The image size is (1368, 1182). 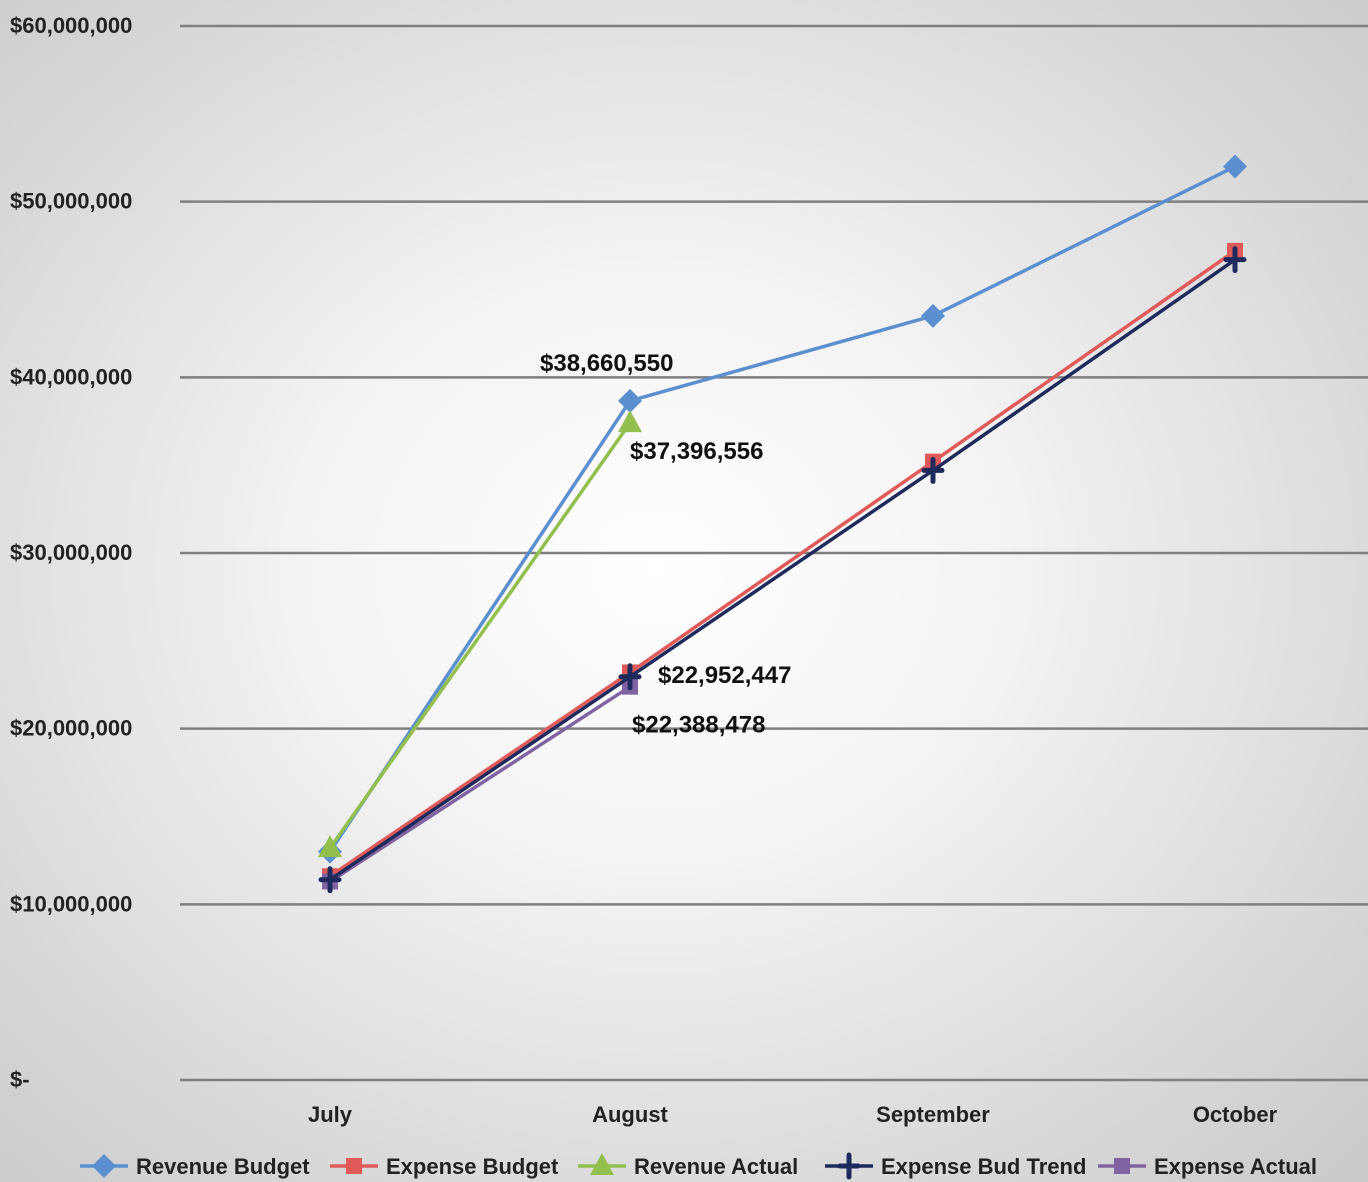 What do you see at coordinates (724, 675) in the screenshot?
I see `data-label-expense-bud-trend: $22,952,447` at bounding box center [724, 675].